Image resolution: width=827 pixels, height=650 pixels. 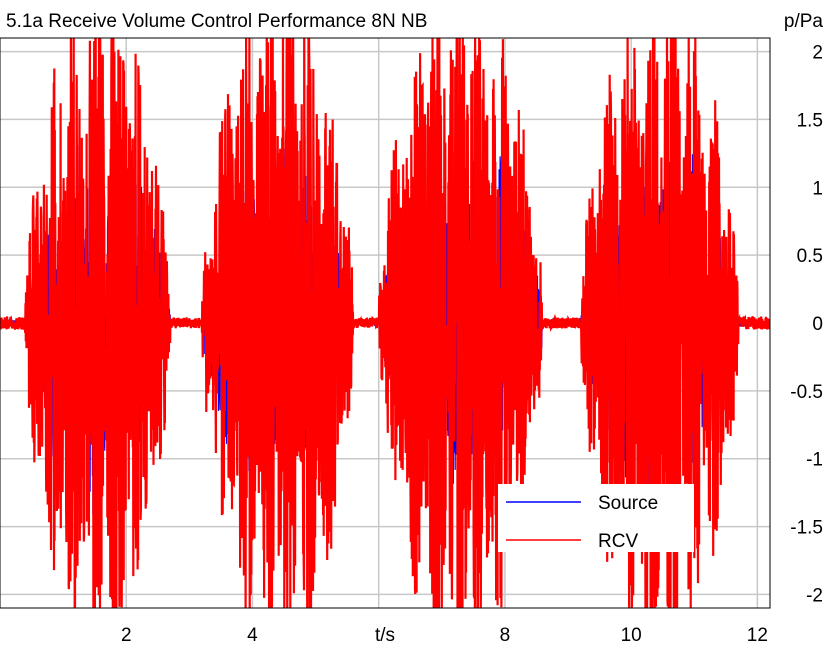 I want to click on y-tick-label: -0.5, so click(x=806, y=392).